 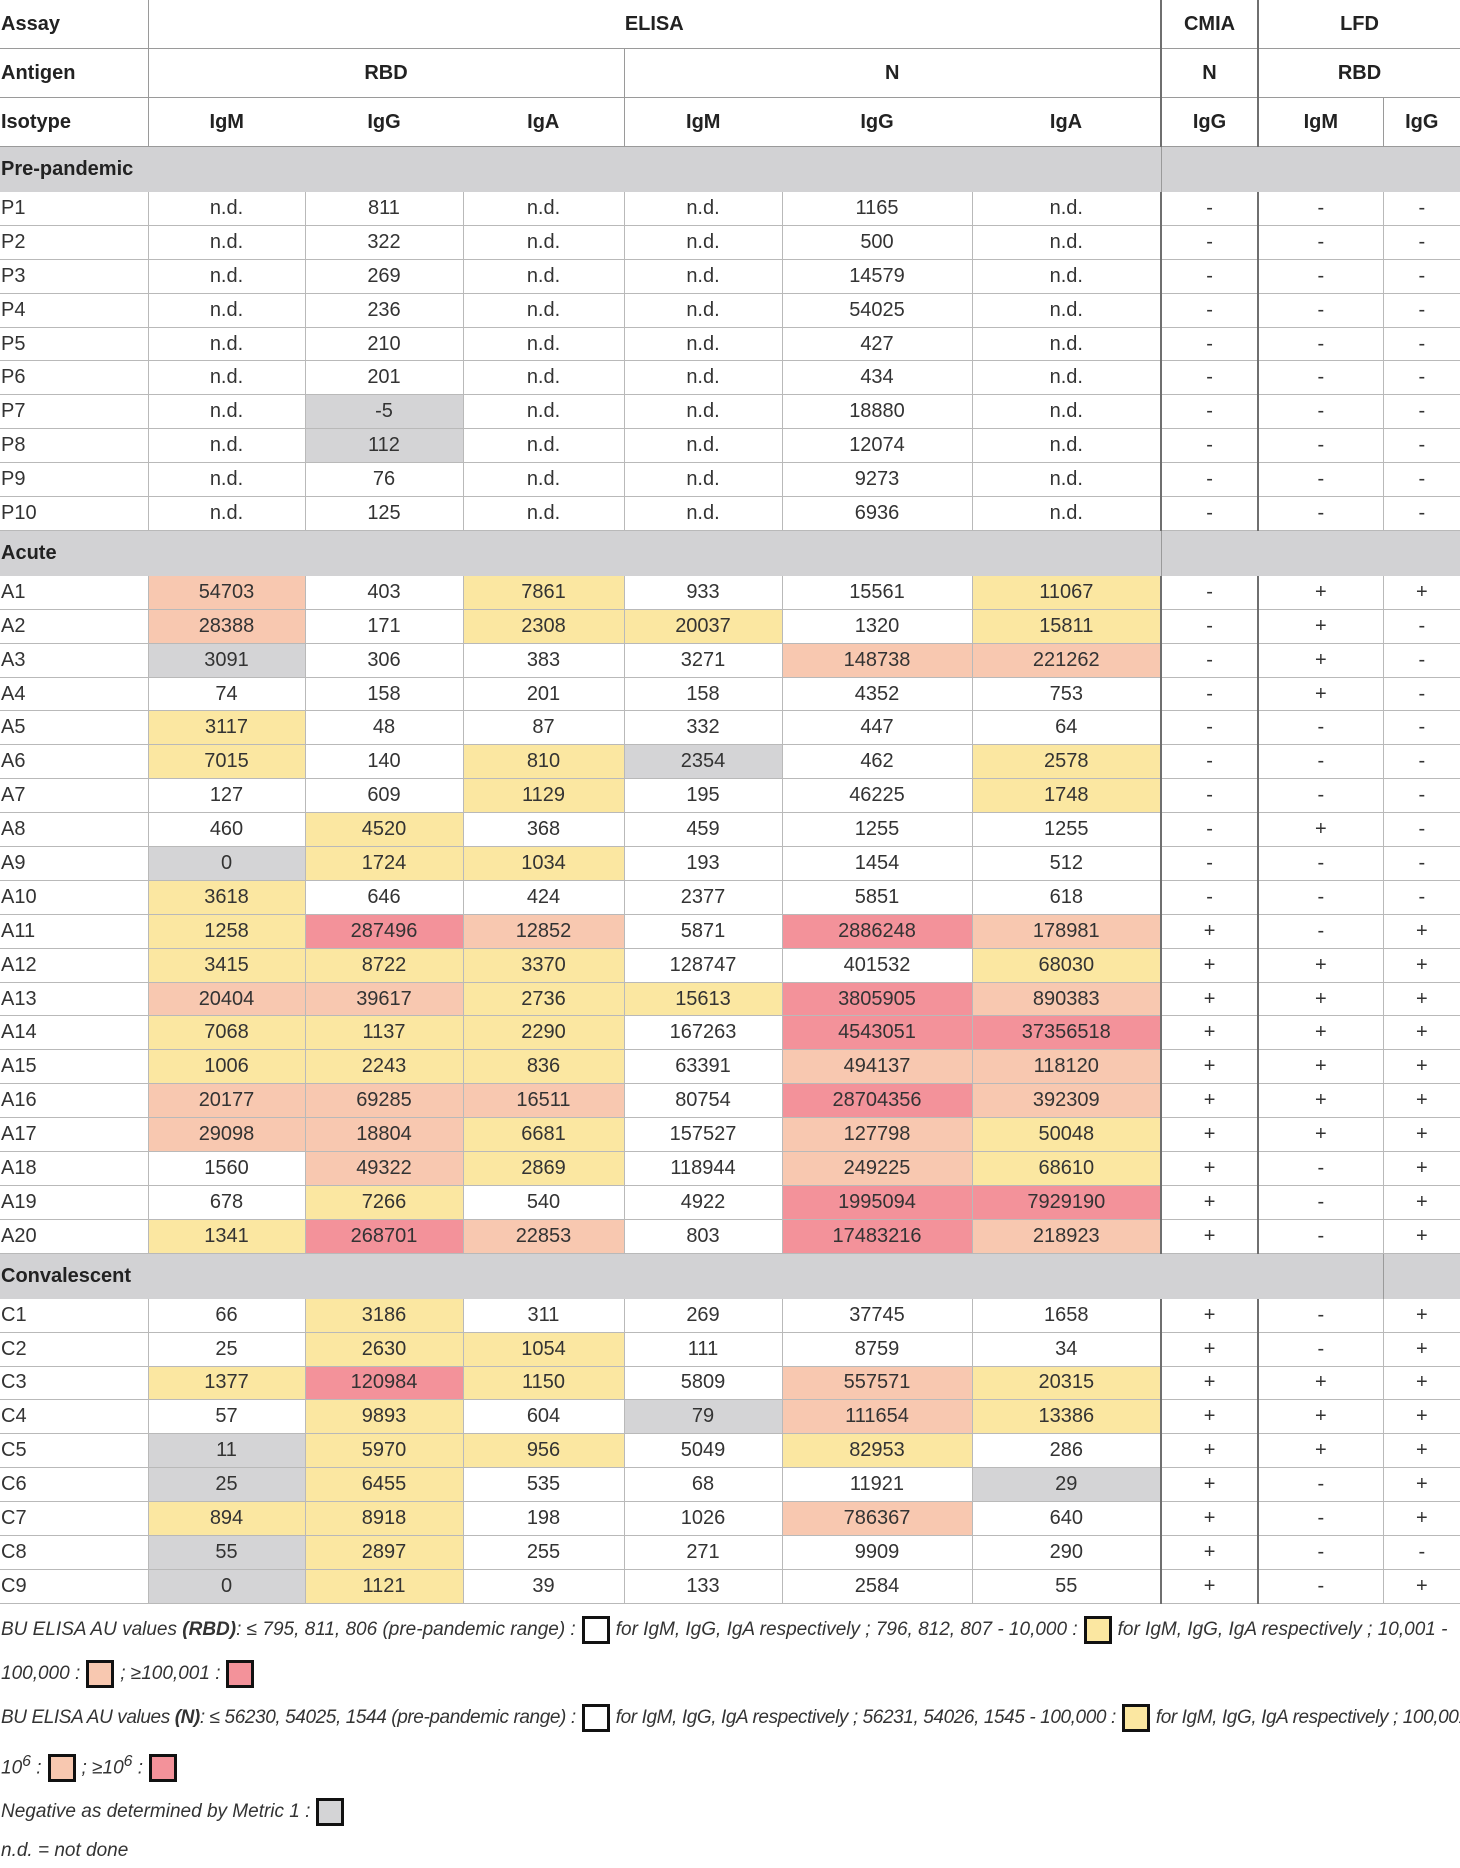 I want to click on table-row: C8 55 2897 255 271 9909 290 + - -, so click(x=730, y=1552).